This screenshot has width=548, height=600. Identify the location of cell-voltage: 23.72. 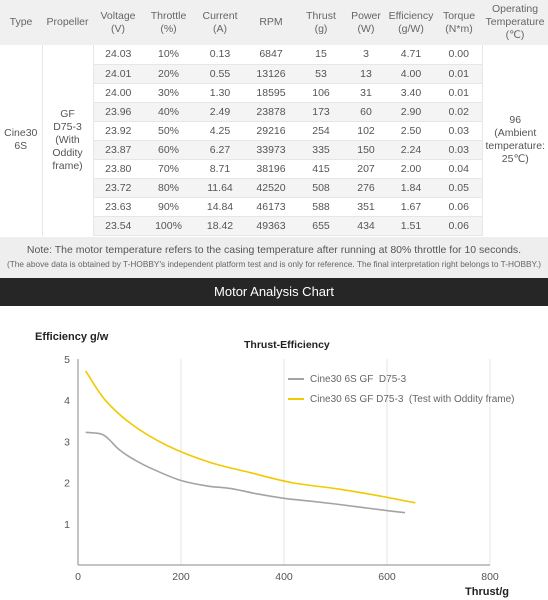
(118, 188).